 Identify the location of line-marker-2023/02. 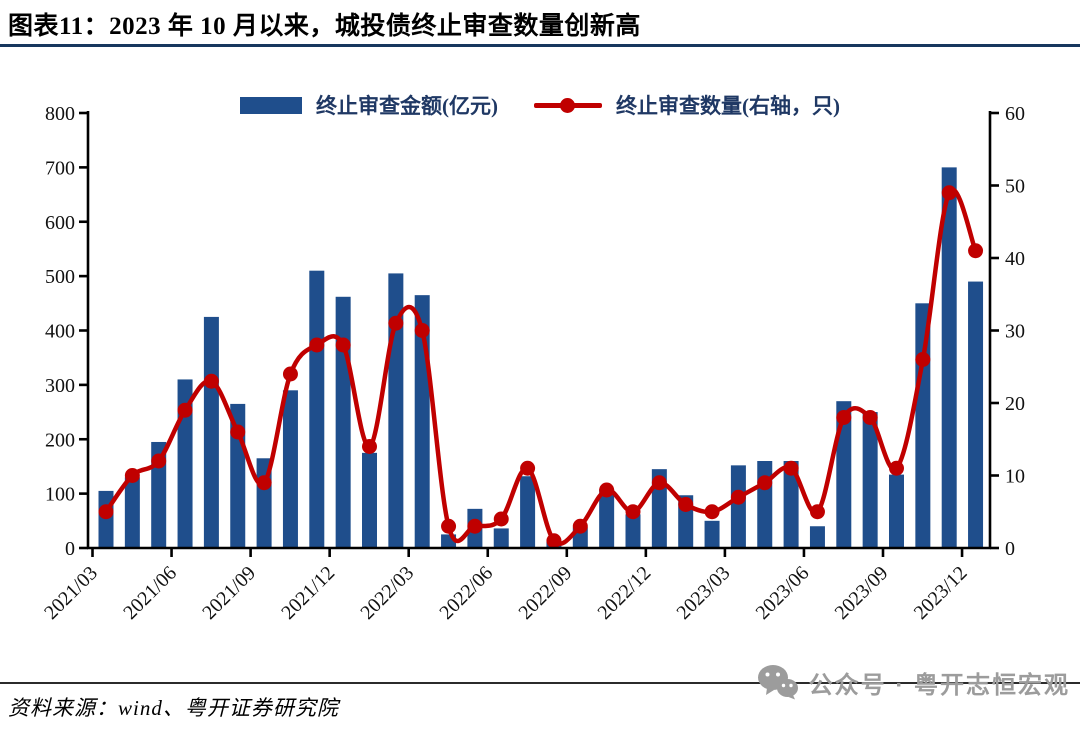
(712, 512).